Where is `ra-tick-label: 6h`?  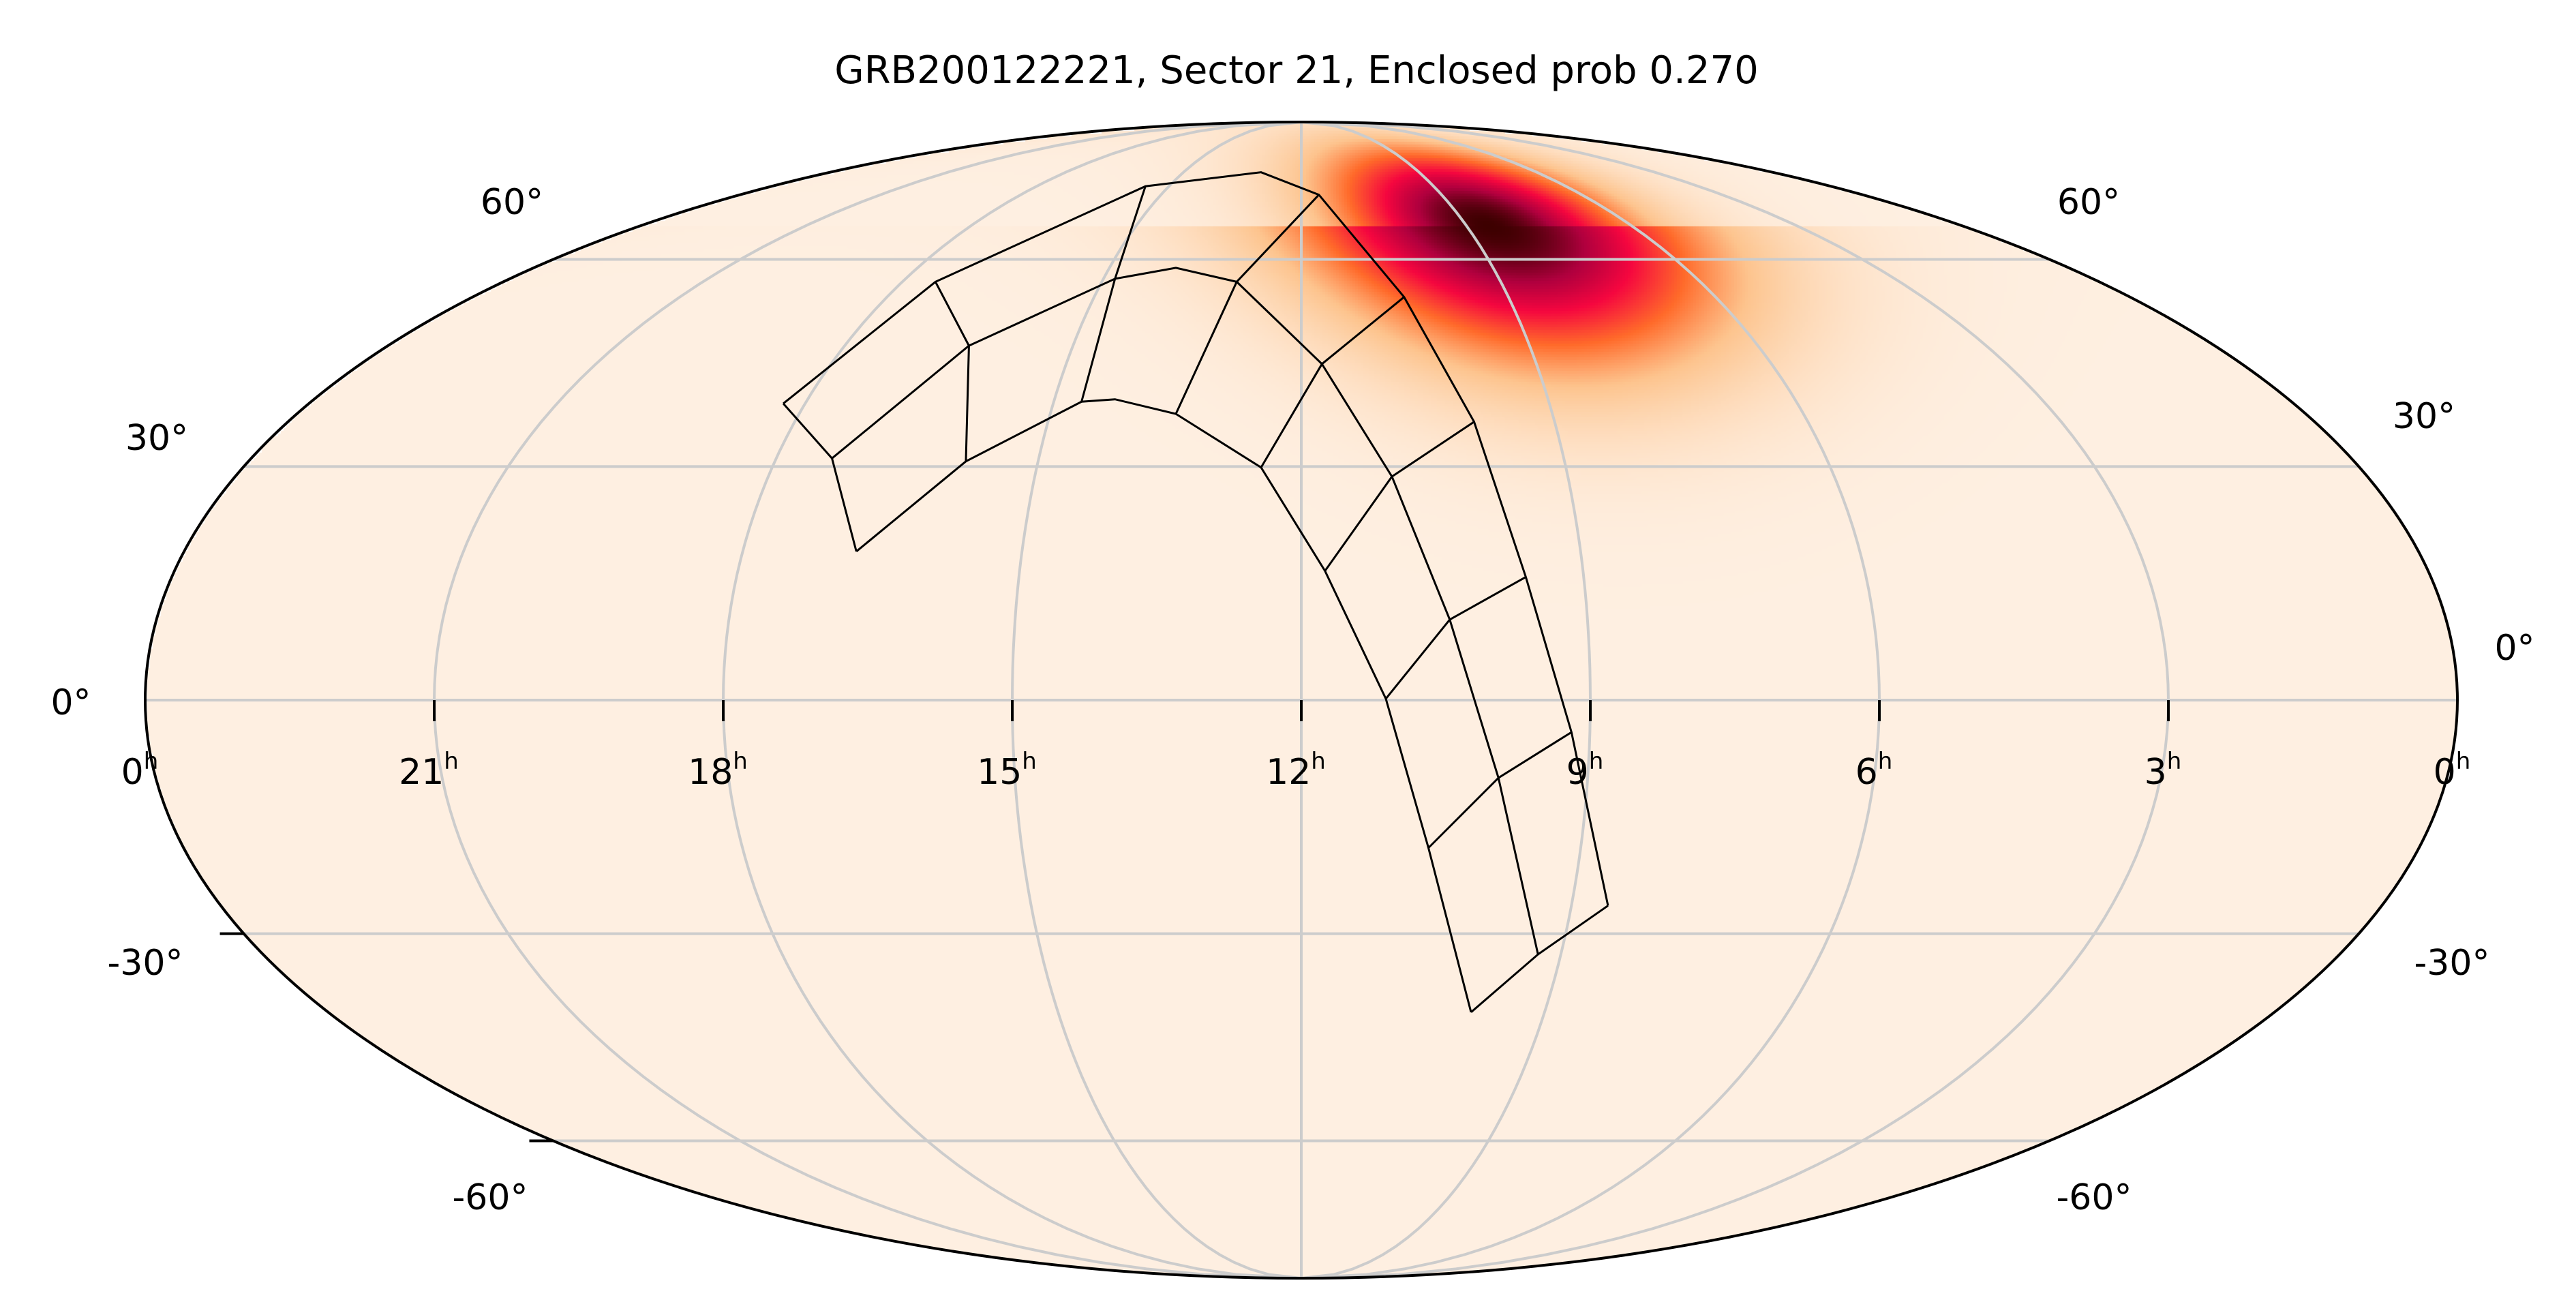
ra-tick-label: 6h is located at coordinates (1874, 770).